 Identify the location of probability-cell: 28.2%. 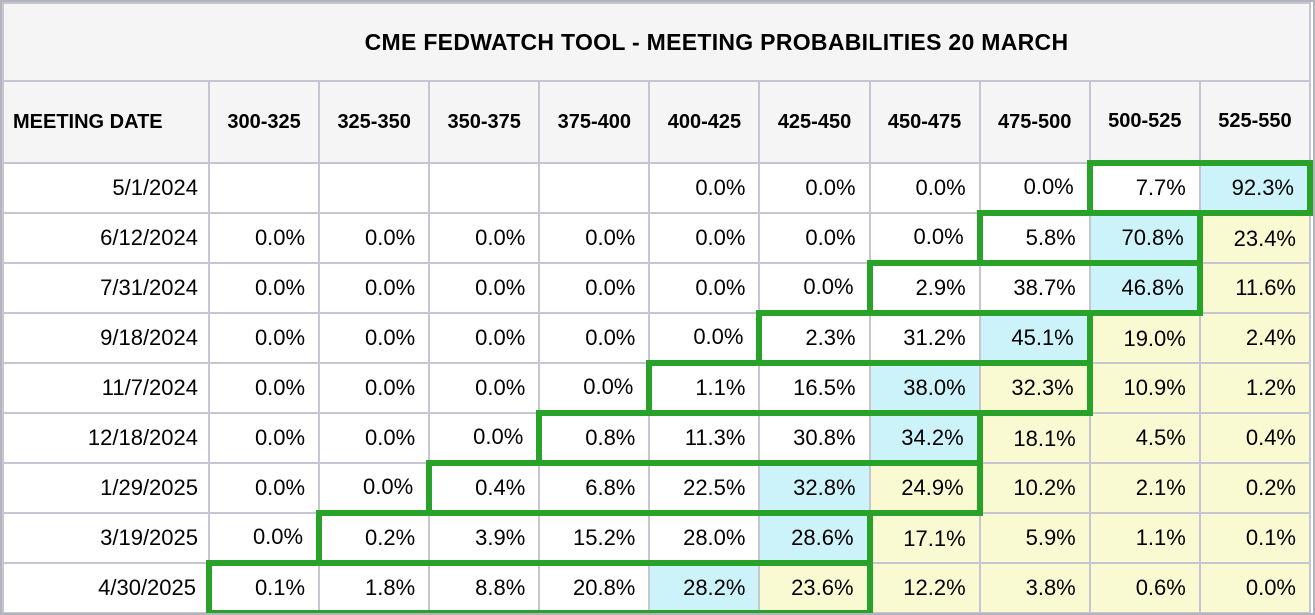
(704, 586).